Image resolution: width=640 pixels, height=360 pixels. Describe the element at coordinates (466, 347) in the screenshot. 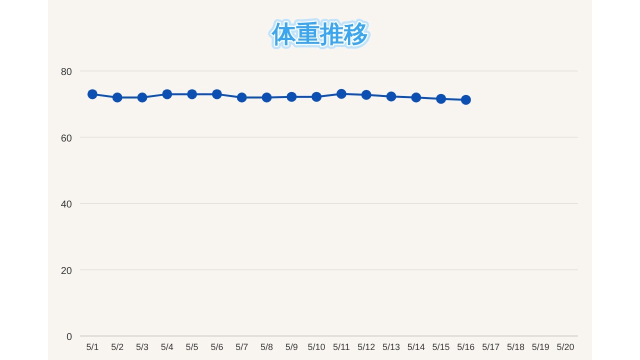

I see `x-tick-label: 5/16` at that location.